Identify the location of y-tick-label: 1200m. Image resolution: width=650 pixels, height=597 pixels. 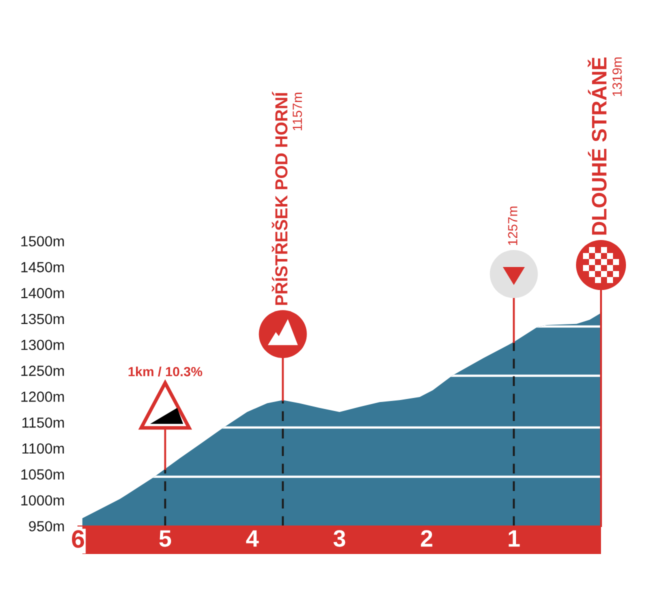
(42, 397).